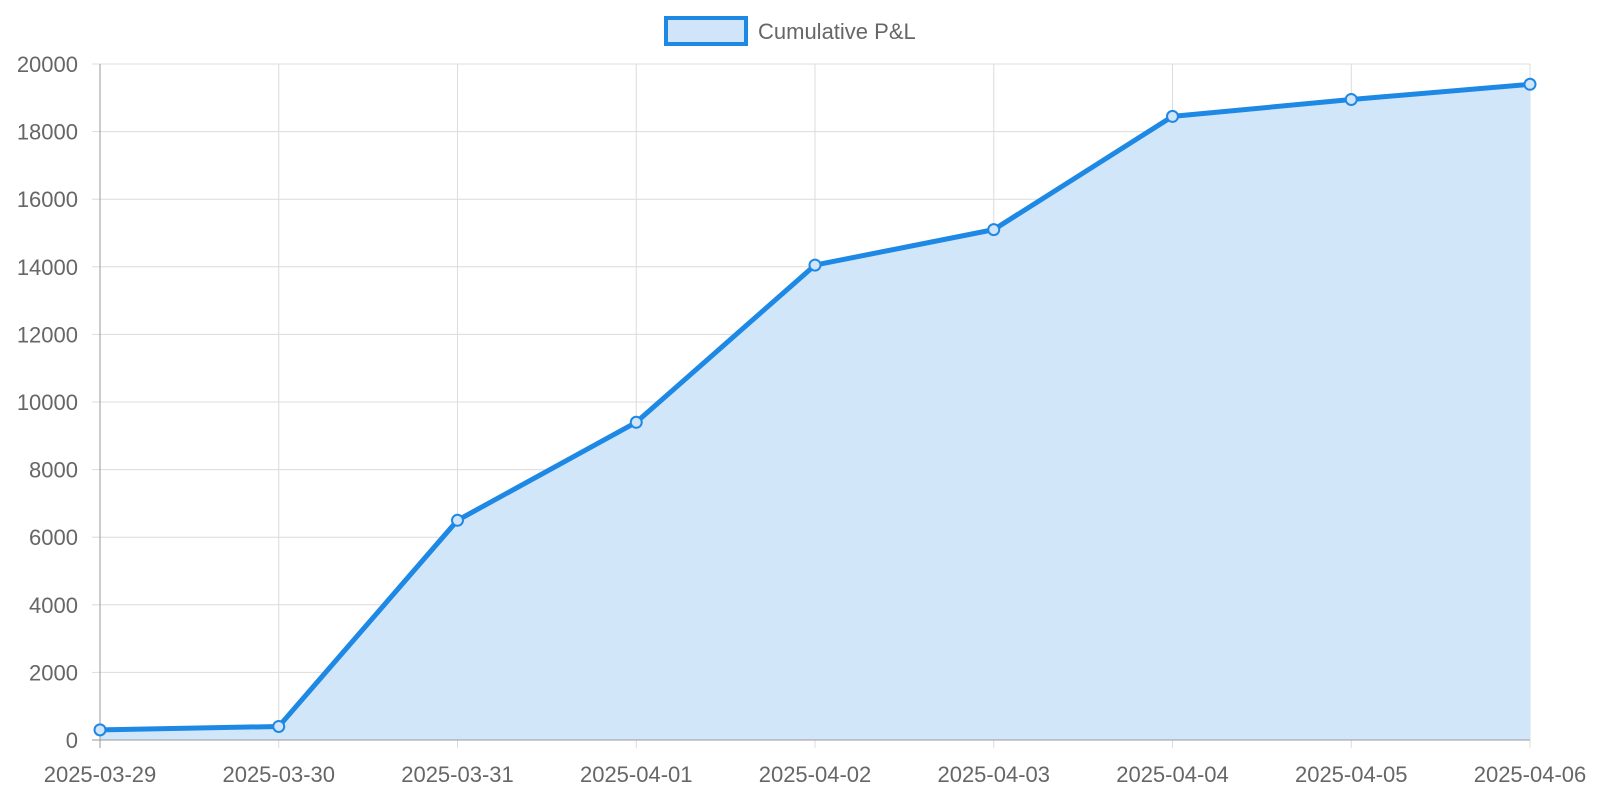 The image size is (1600, 800). What do you see at coordinates (1172, 774) in the screenshot?
I see `x-tick-label: 2025-04-04` at bounding box center [1172, 774].